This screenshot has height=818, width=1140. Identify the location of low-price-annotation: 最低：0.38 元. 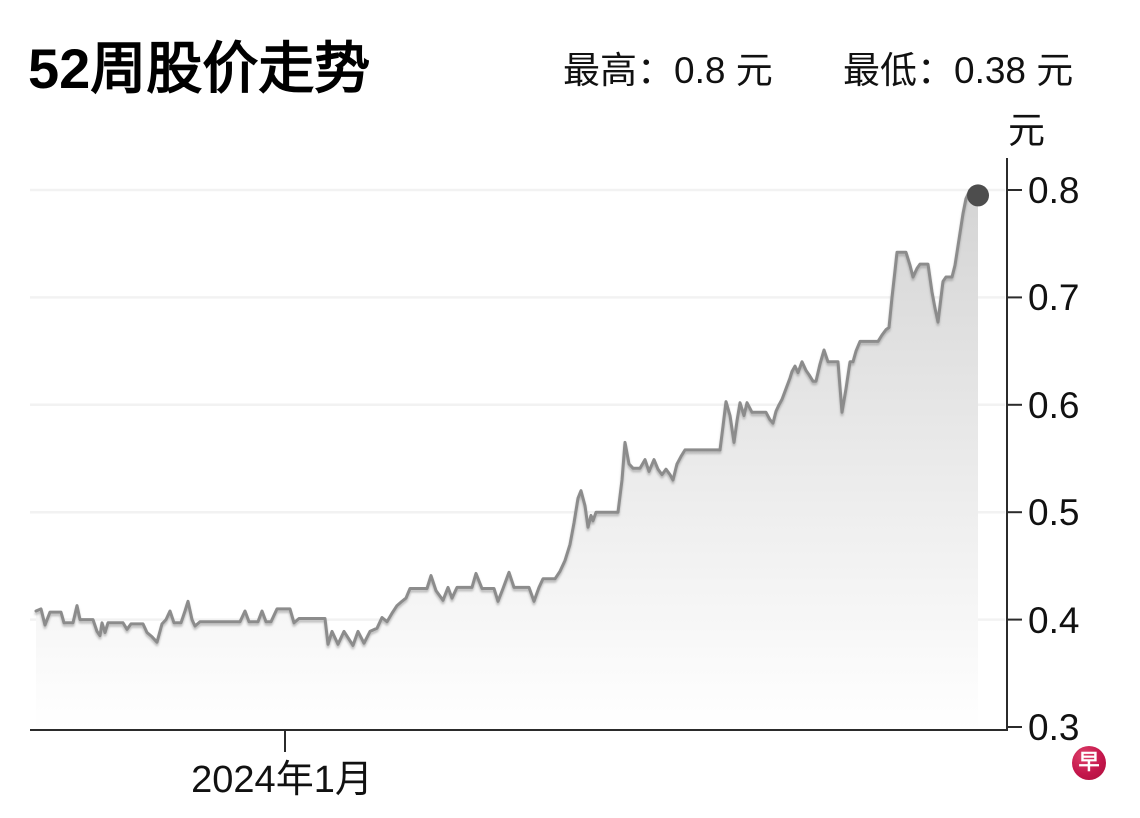
(958, 70).